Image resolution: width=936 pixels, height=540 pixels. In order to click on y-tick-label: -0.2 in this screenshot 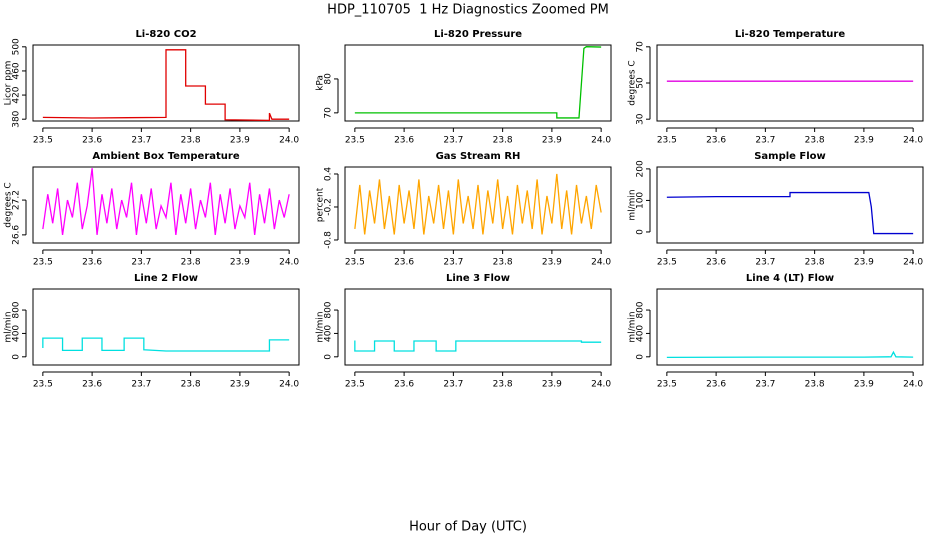, I will do `click(329, 207)`.